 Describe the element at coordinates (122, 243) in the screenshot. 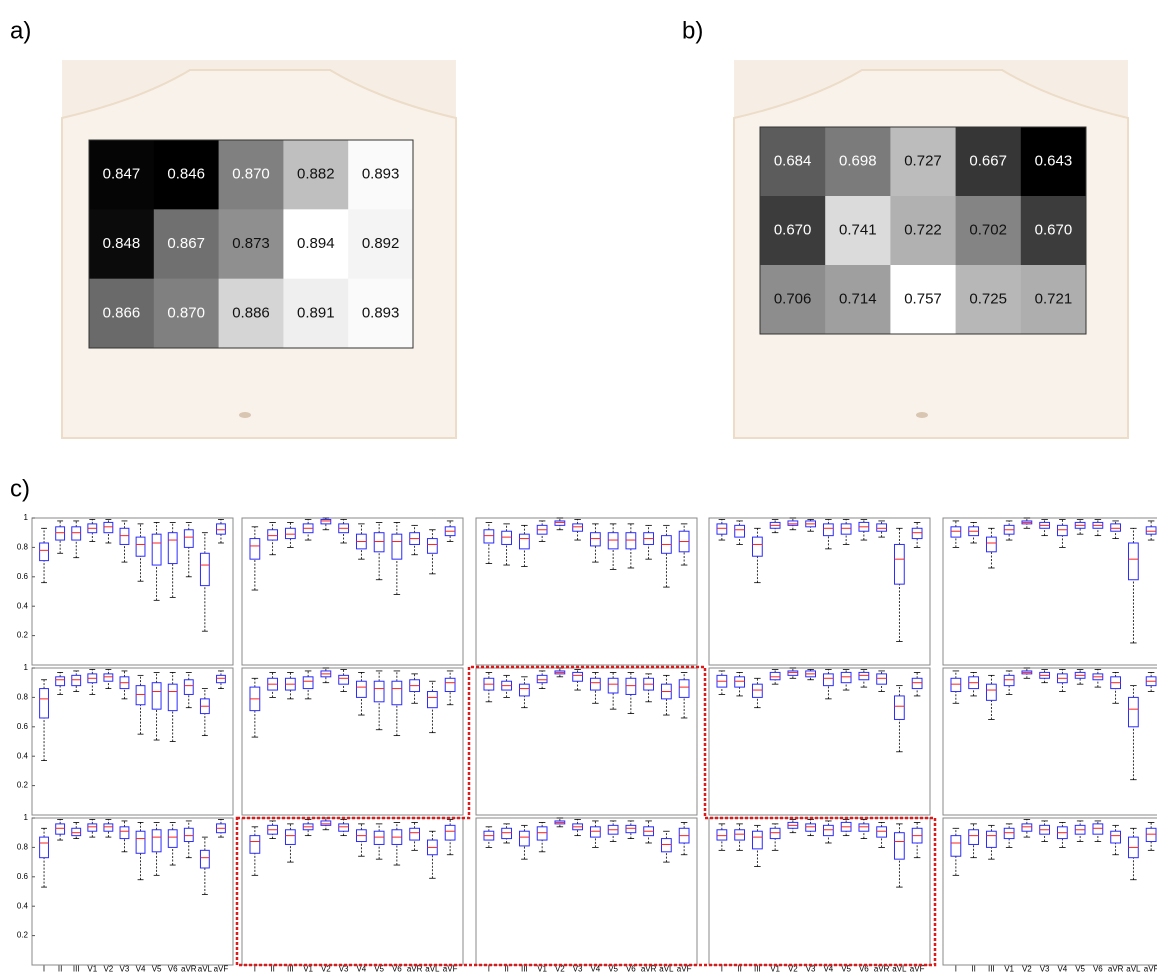

I see `cell-label: 0.848` at that location.